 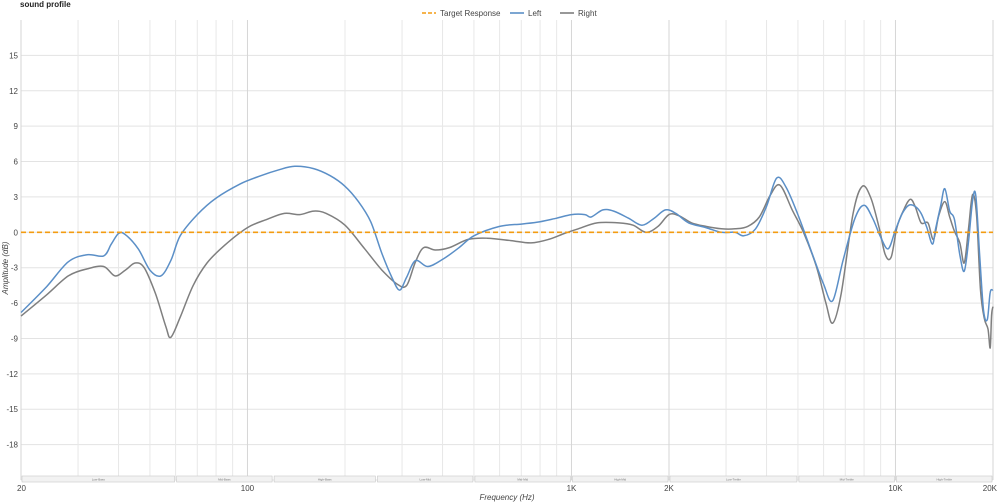 I want to click on band-label: High-Mid, so click(x=620, y=480).